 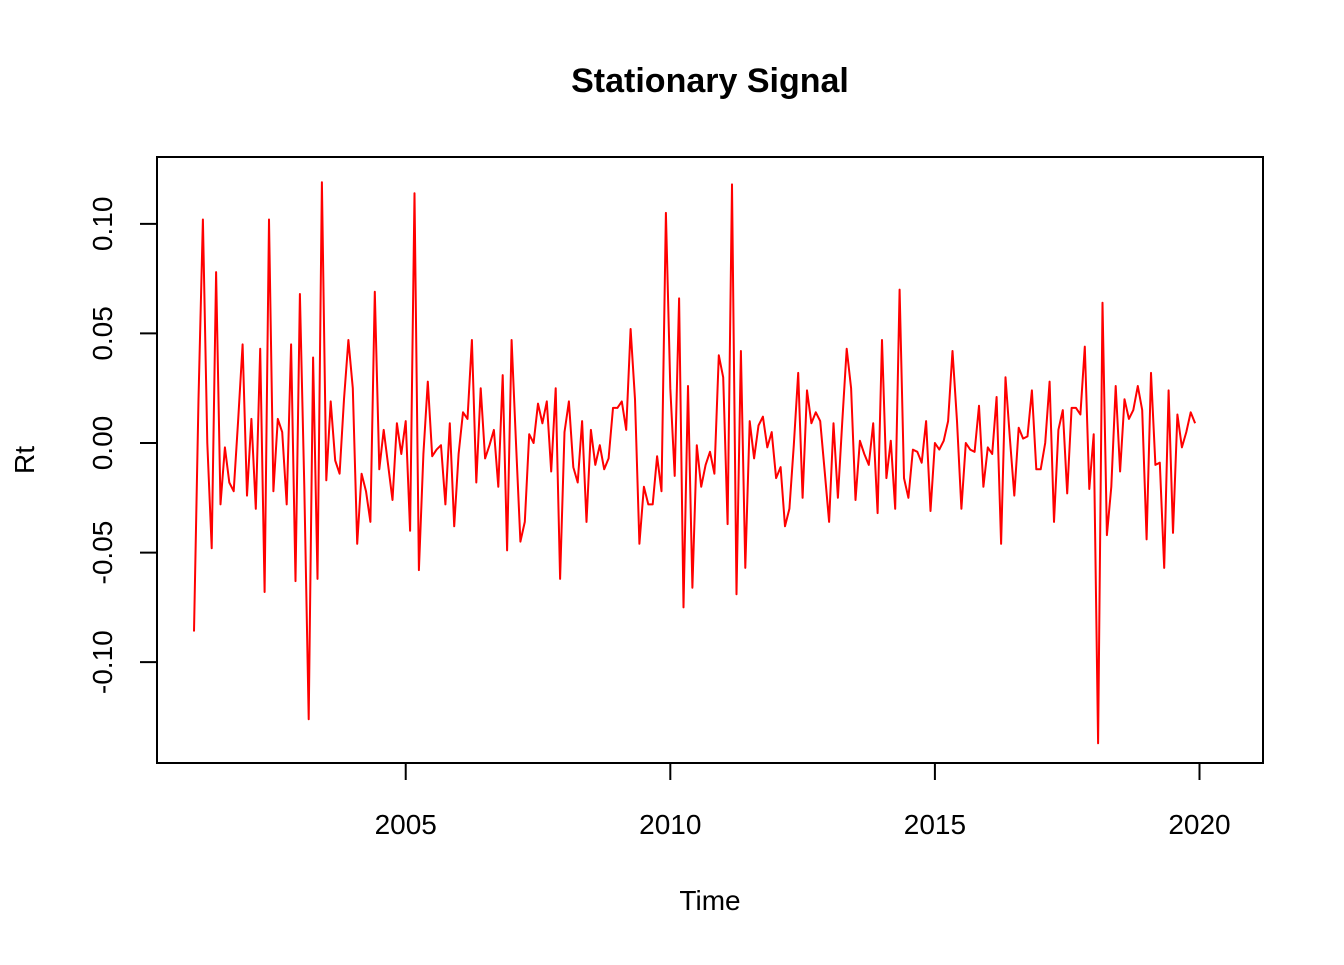 I want to click on y-tick-label: 0.05, so click(x=102, y=333).